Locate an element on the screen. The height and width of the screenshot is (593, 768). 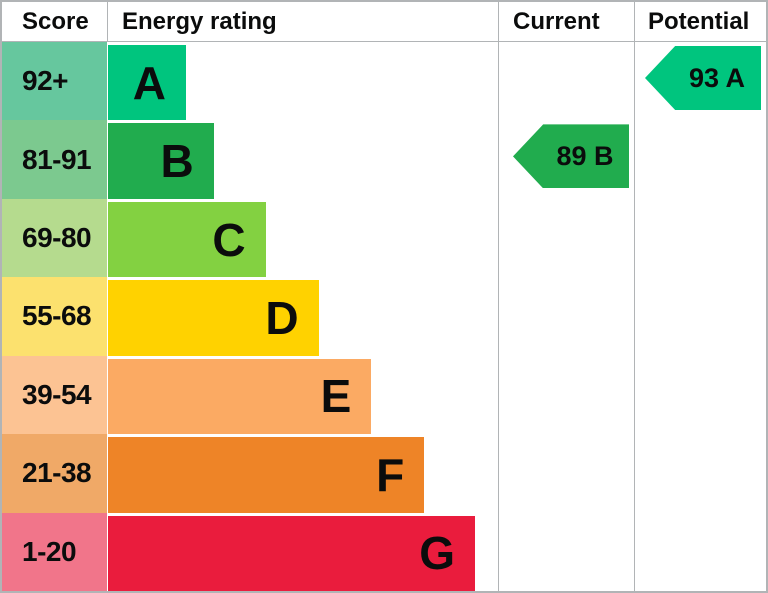
band-score-cell: 69-80 is located at coordinates (54, 238).